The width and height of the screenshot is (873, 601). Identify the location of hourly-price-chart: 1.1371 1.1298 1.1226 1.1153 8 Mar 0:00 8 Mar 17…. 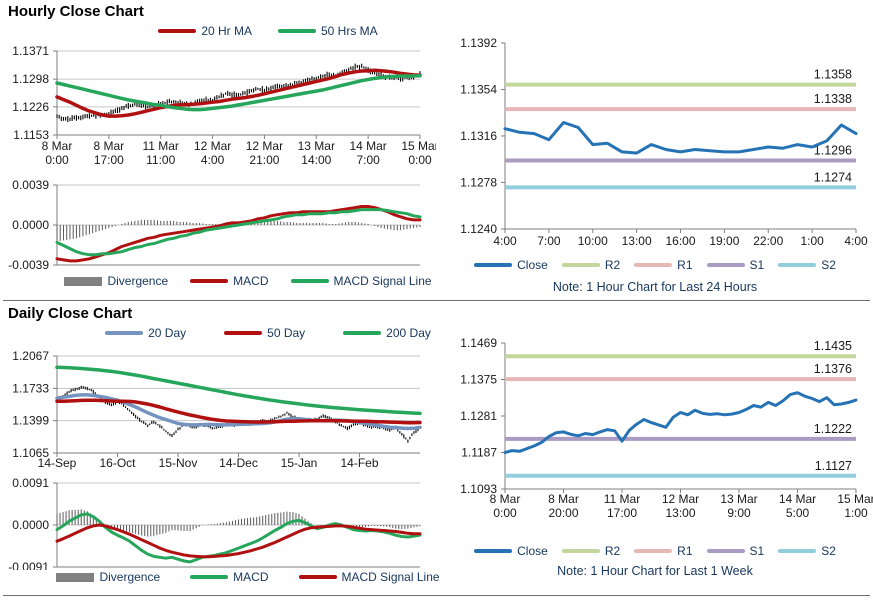
(219, 111).